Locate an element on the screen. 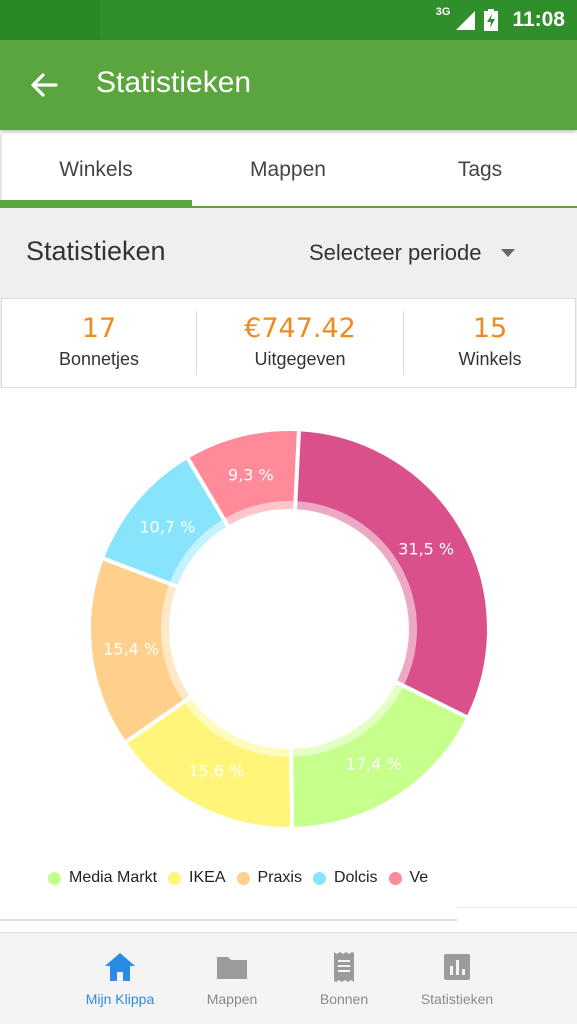  bar-chart-icon is located at coordinates (457, 967).